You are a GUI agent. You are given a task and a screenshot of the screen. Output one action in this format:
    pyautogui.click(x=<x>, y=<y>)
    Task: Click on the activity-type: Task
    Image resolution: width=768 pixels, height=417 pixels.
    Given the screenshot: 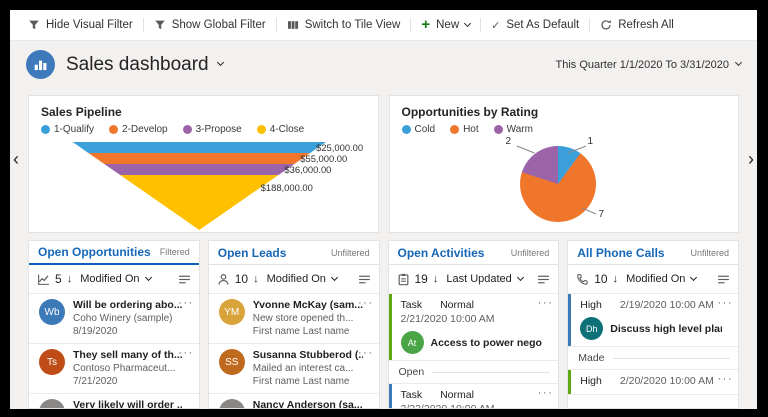 What is the action you would take?
    pyautogui.click(x=411, y=305)
    